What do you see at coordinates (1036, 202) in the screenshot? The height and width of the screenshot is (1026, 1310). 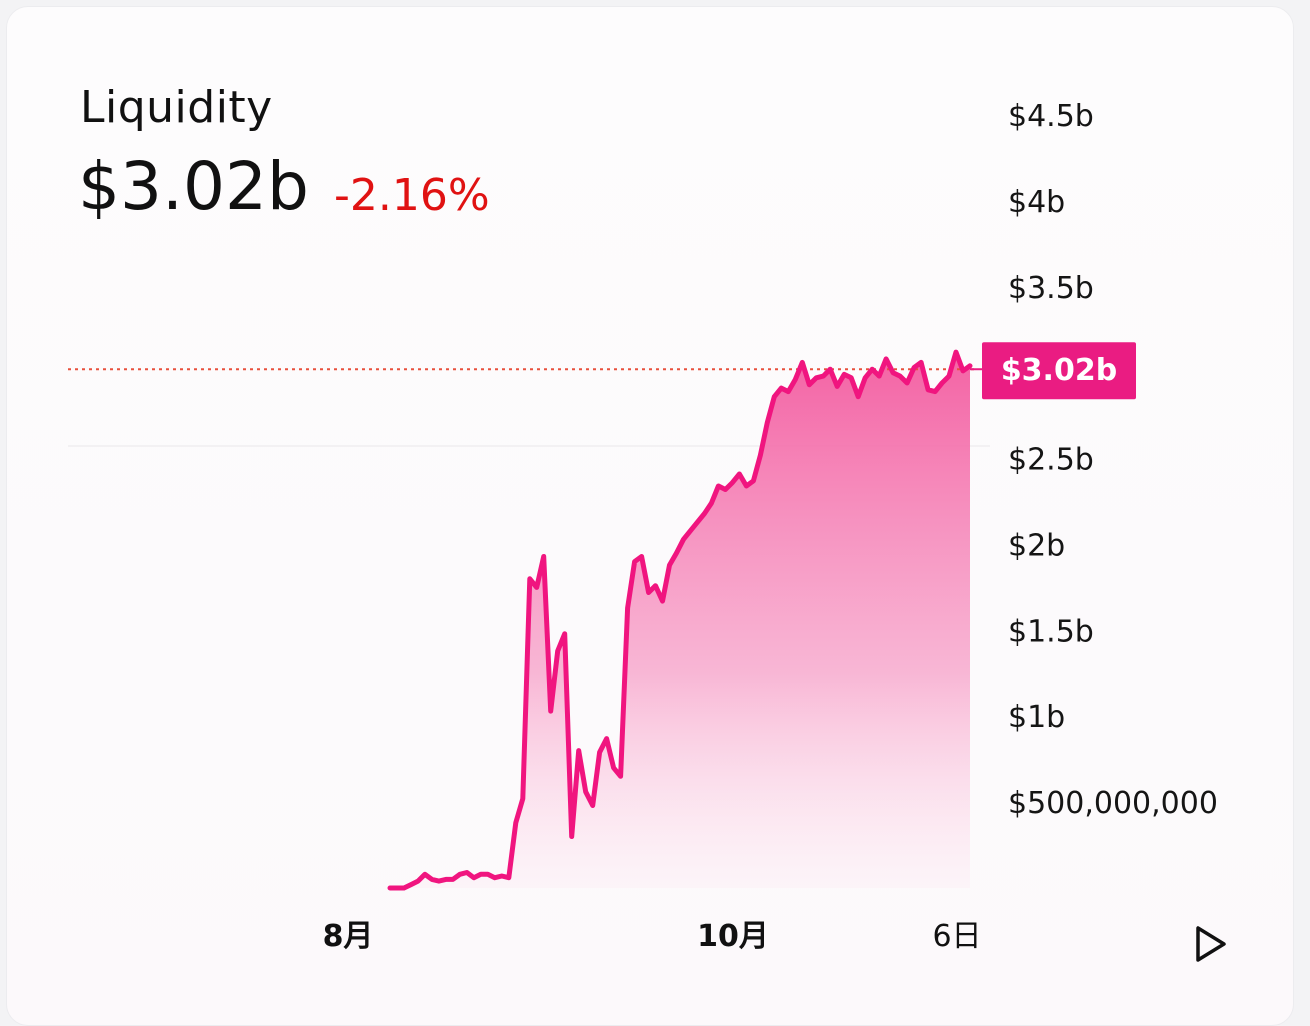 I see `y-tick-label: $4b` at bounding box center [1036, 202].